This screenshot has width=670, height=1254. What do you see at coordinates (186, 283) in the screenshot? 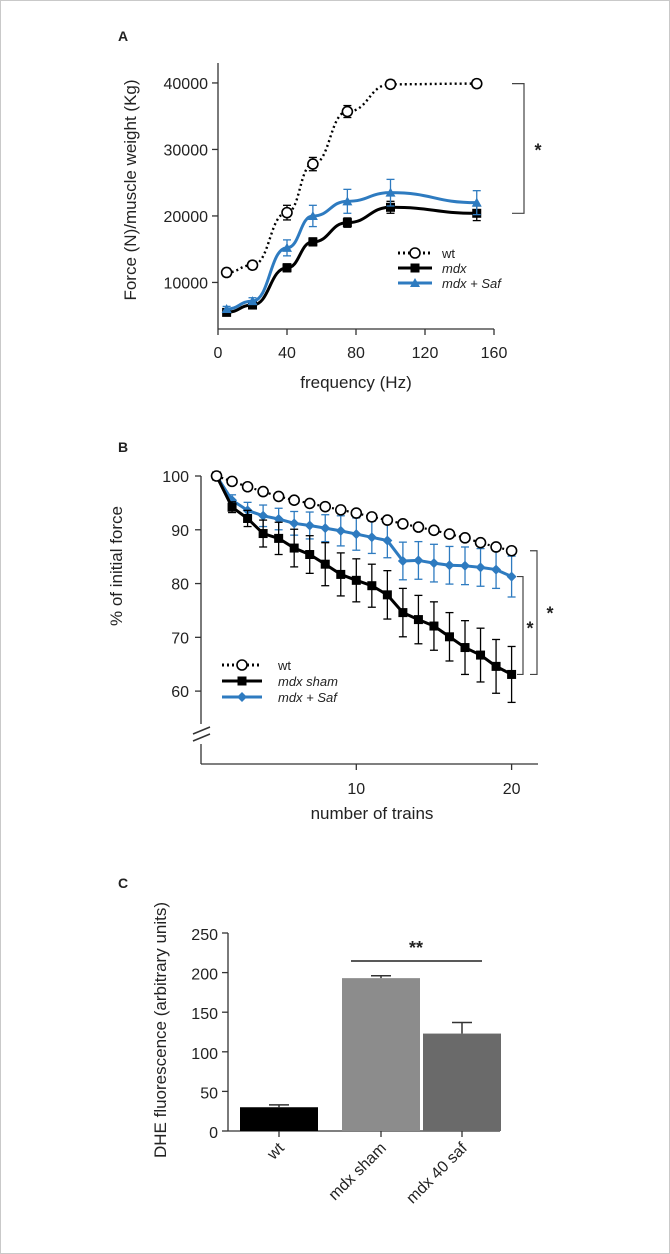
I see `y-tick-label: 10000` at bounding box center [186, 283].